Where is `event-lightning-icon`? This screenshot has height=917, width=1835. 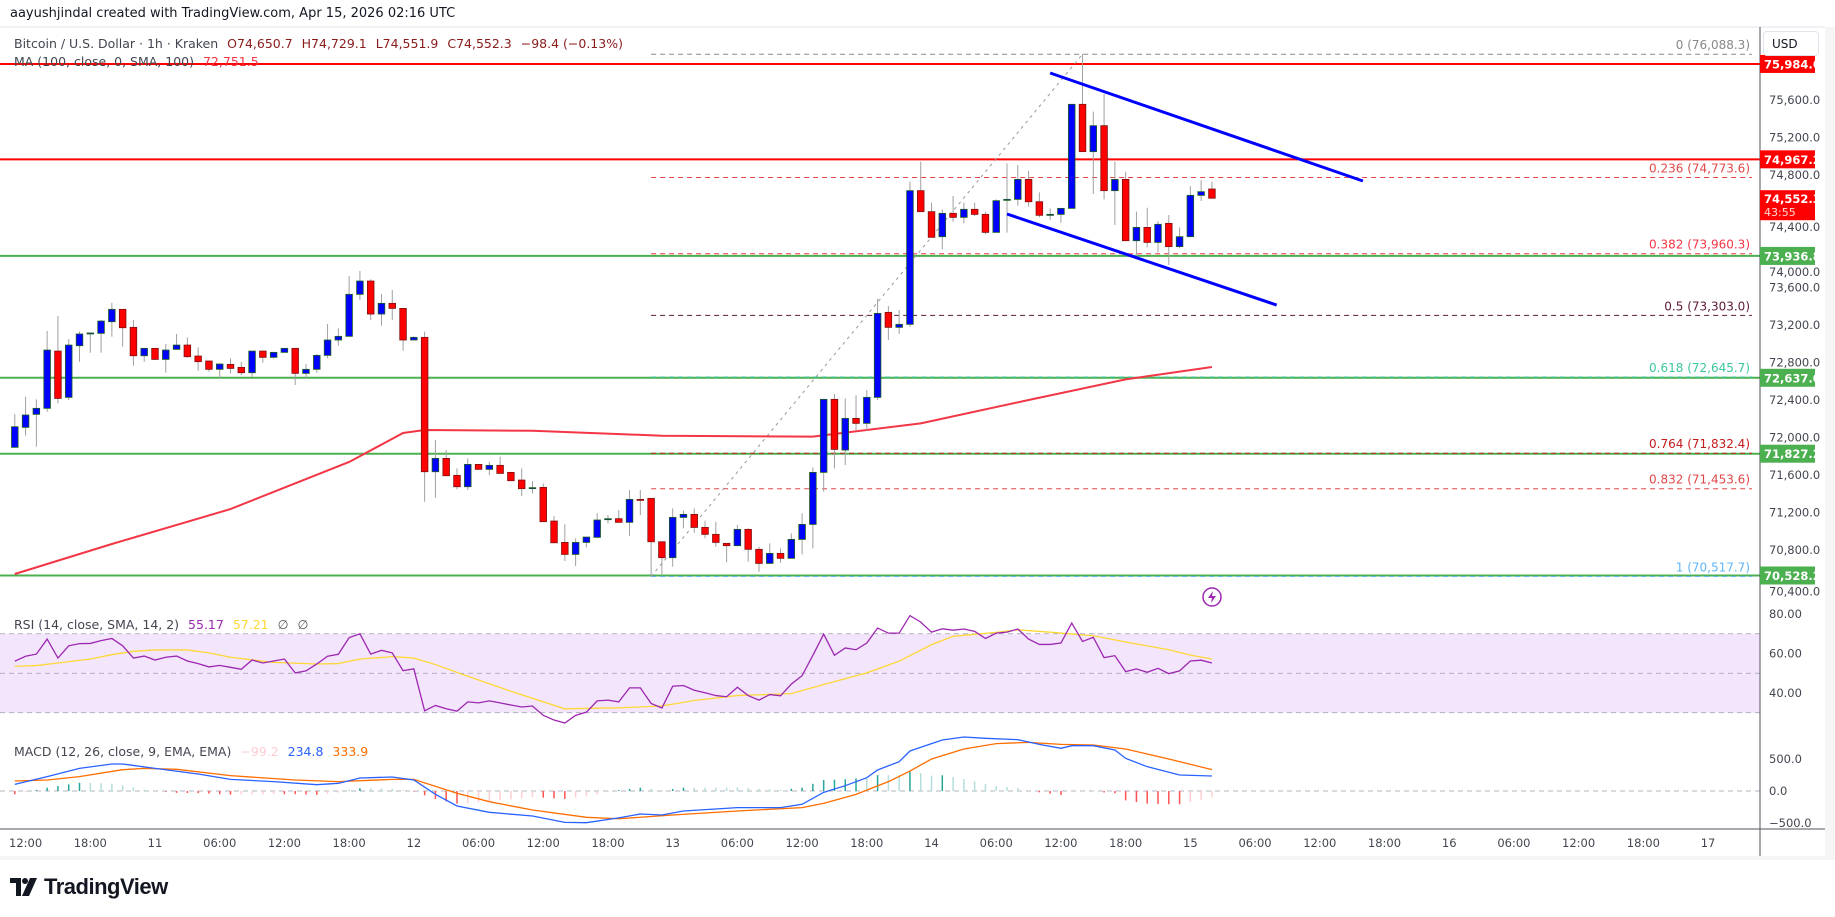
event-lightning-icon is located at coordinates (1212, 597).